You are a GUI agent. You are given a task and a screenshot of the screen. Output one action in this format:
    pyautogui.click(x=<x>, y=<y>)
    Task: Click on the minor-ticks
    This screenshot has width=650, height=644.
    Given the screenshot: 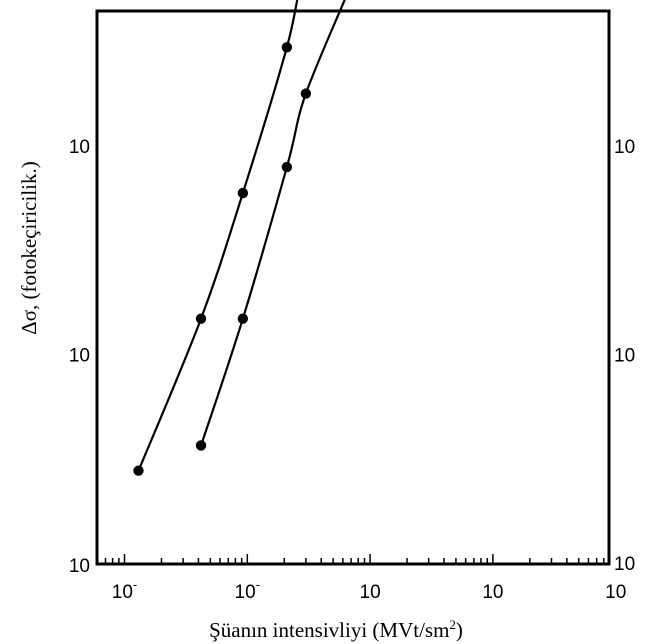 What is the action you would take?
    pyautogui.click(x=354, y=559)
    